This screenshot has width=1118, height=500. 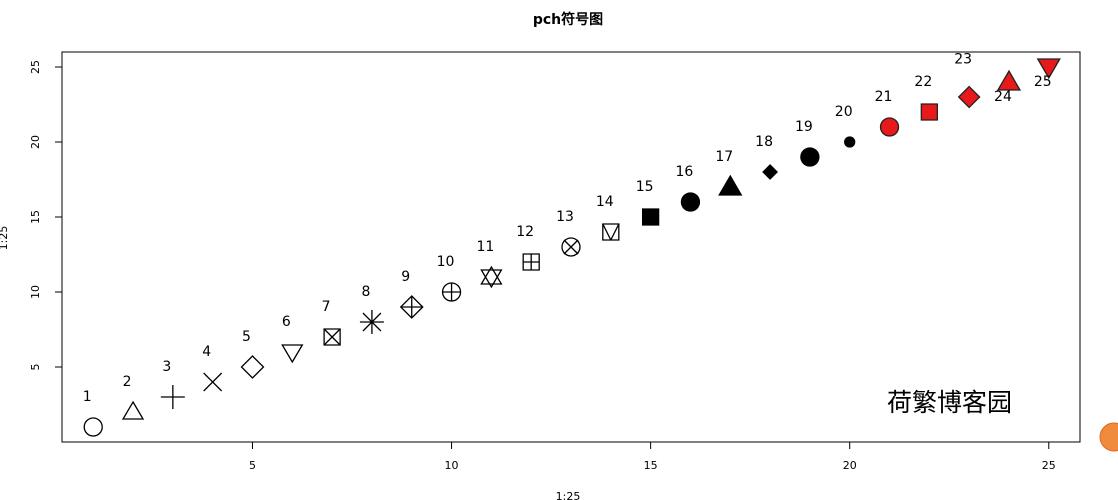 I want to click on x-tick-label: 20, so click(x=850, y=465).